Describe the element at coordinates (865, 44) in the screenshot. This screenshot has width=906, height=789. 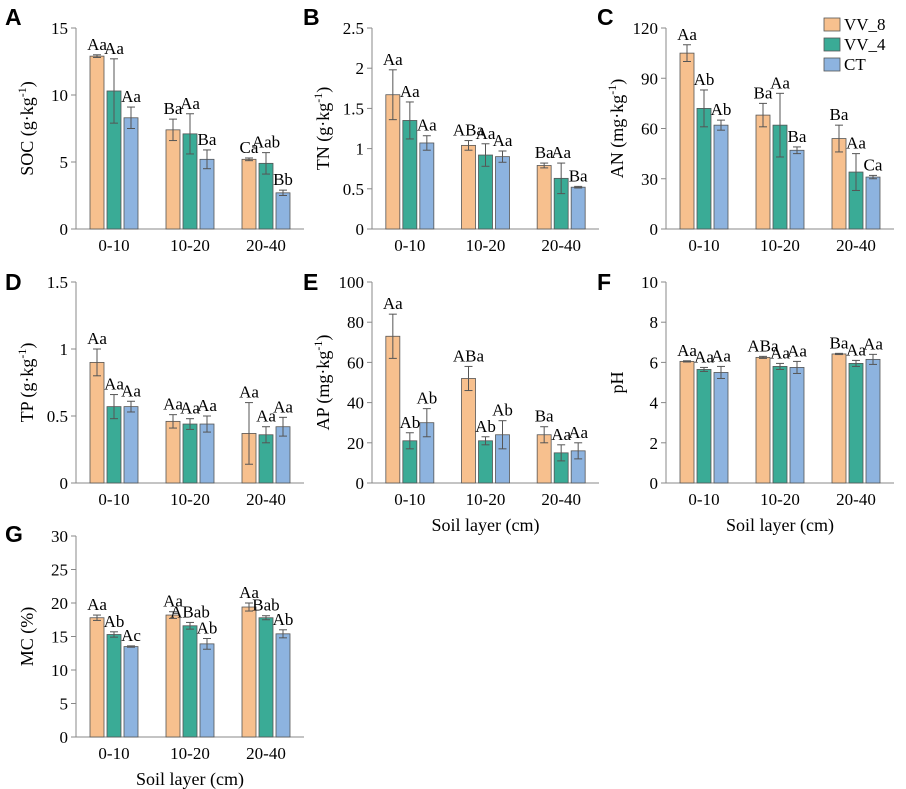
I see `legend-label: VV_4` at that location.